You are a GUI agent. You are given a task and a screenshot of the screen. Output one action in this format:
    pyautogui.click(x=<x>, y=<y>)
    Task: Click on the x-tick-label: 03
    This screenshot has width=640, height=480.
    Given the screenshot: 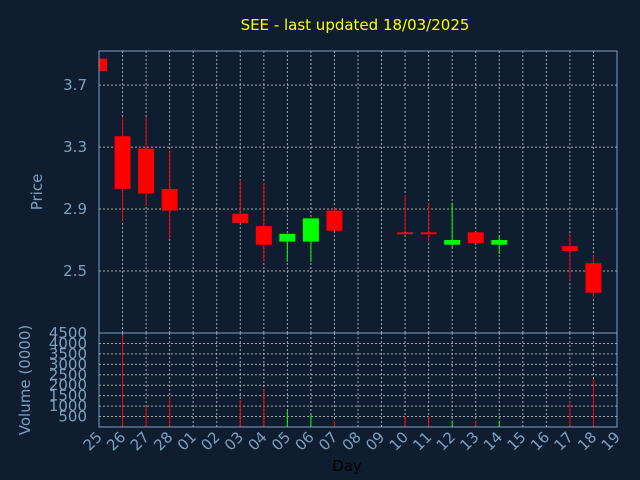 What is the action you would take?
    pyautogui.click(x=234, y=441)
    